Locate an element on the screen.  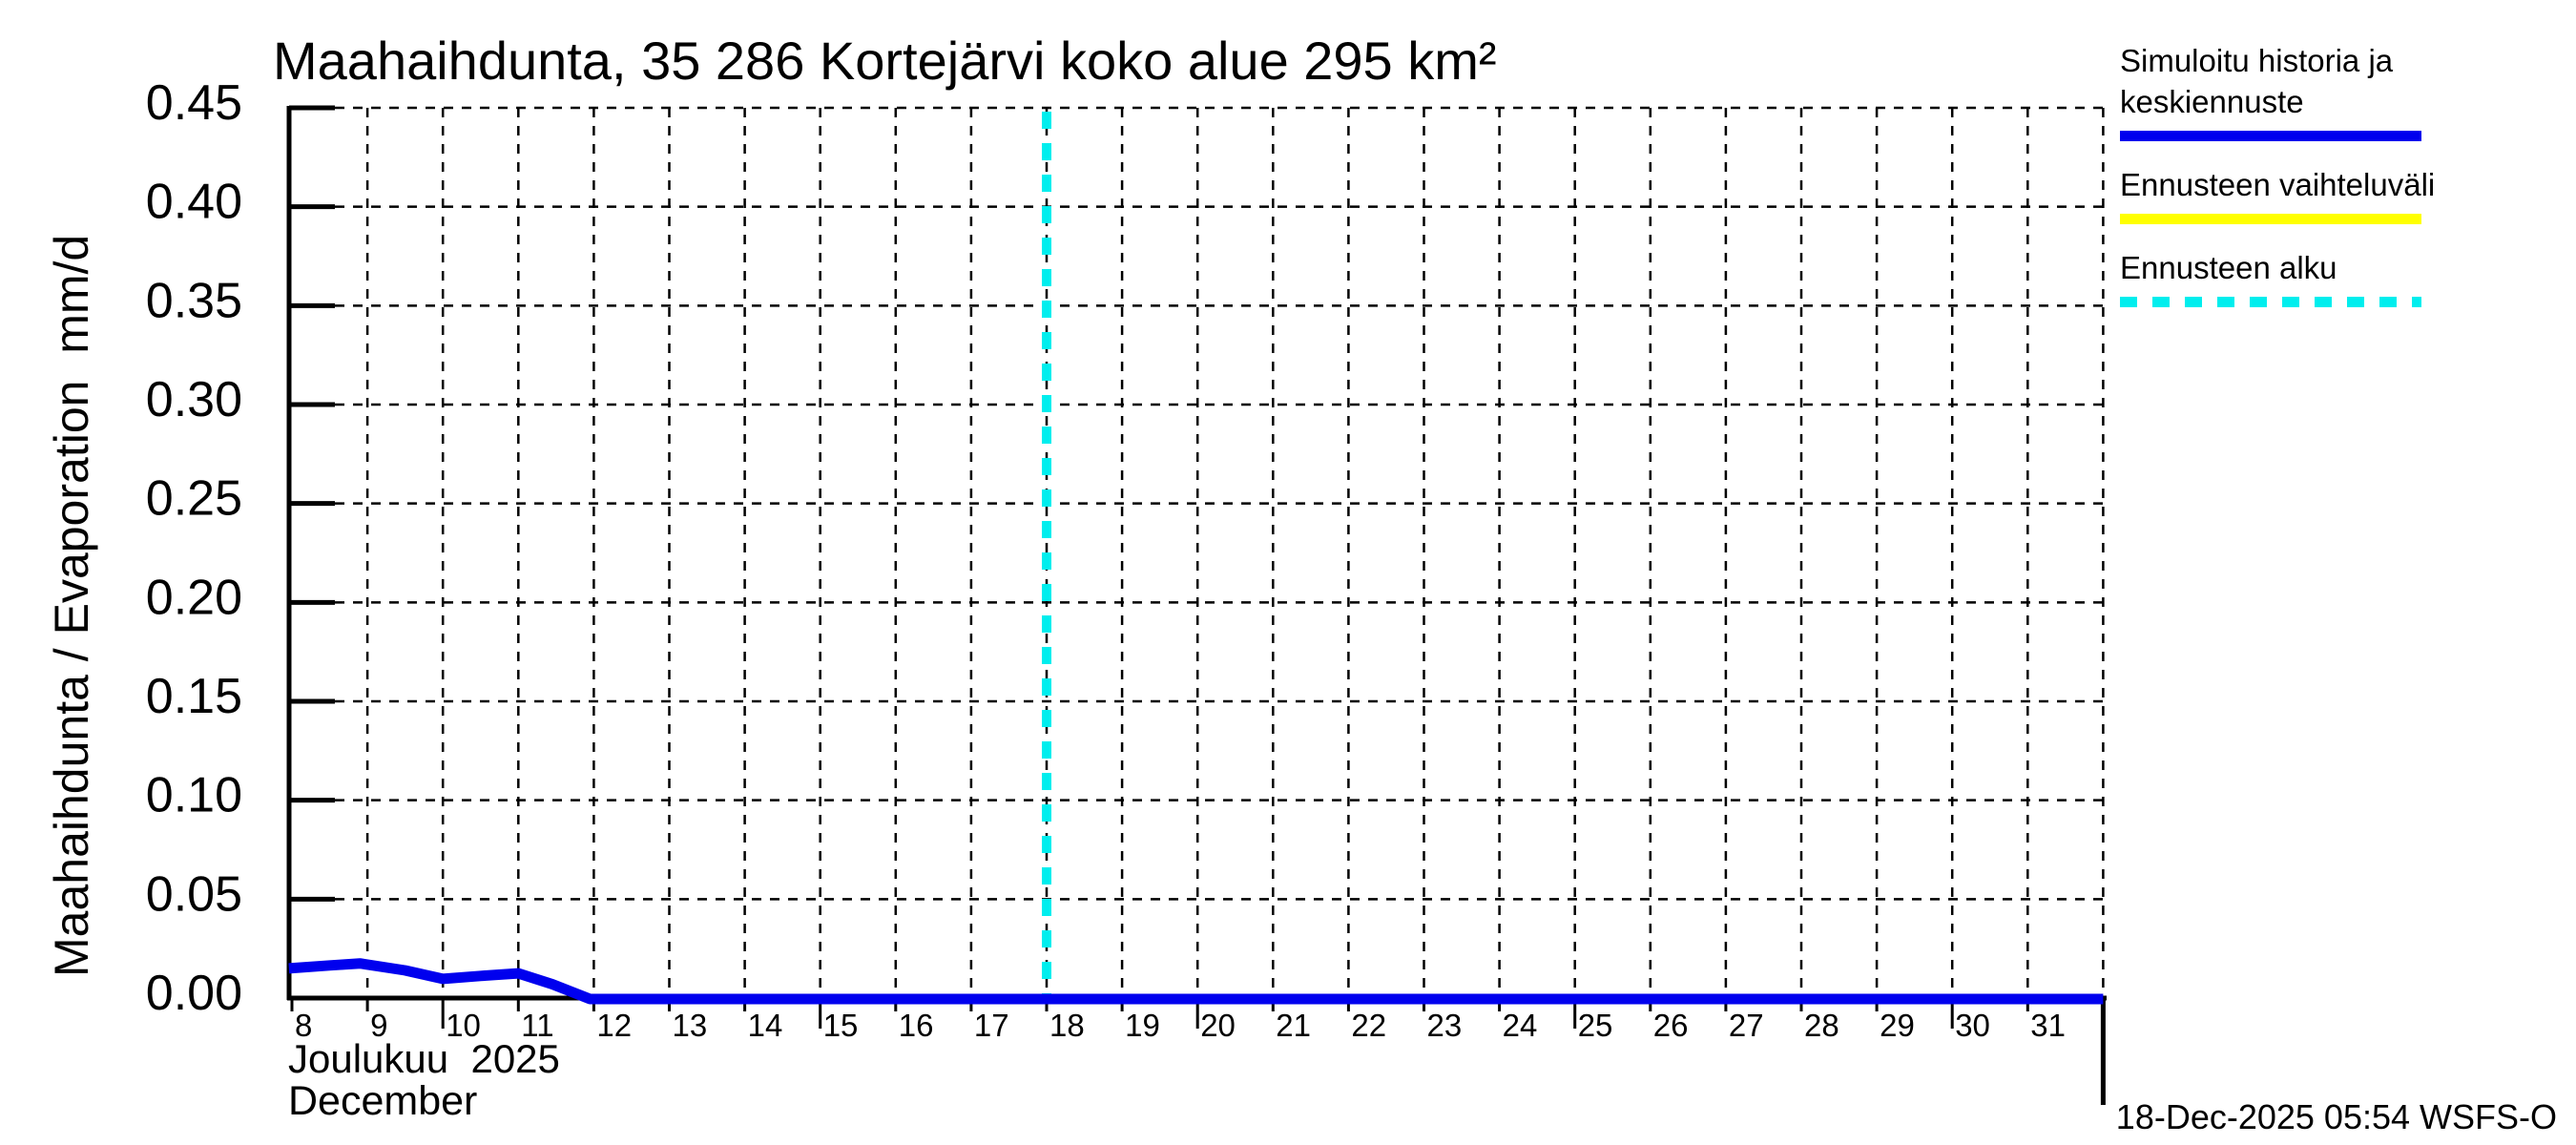
x-tick-label-day-24: 24 is located at coordinates (1520, 1025).